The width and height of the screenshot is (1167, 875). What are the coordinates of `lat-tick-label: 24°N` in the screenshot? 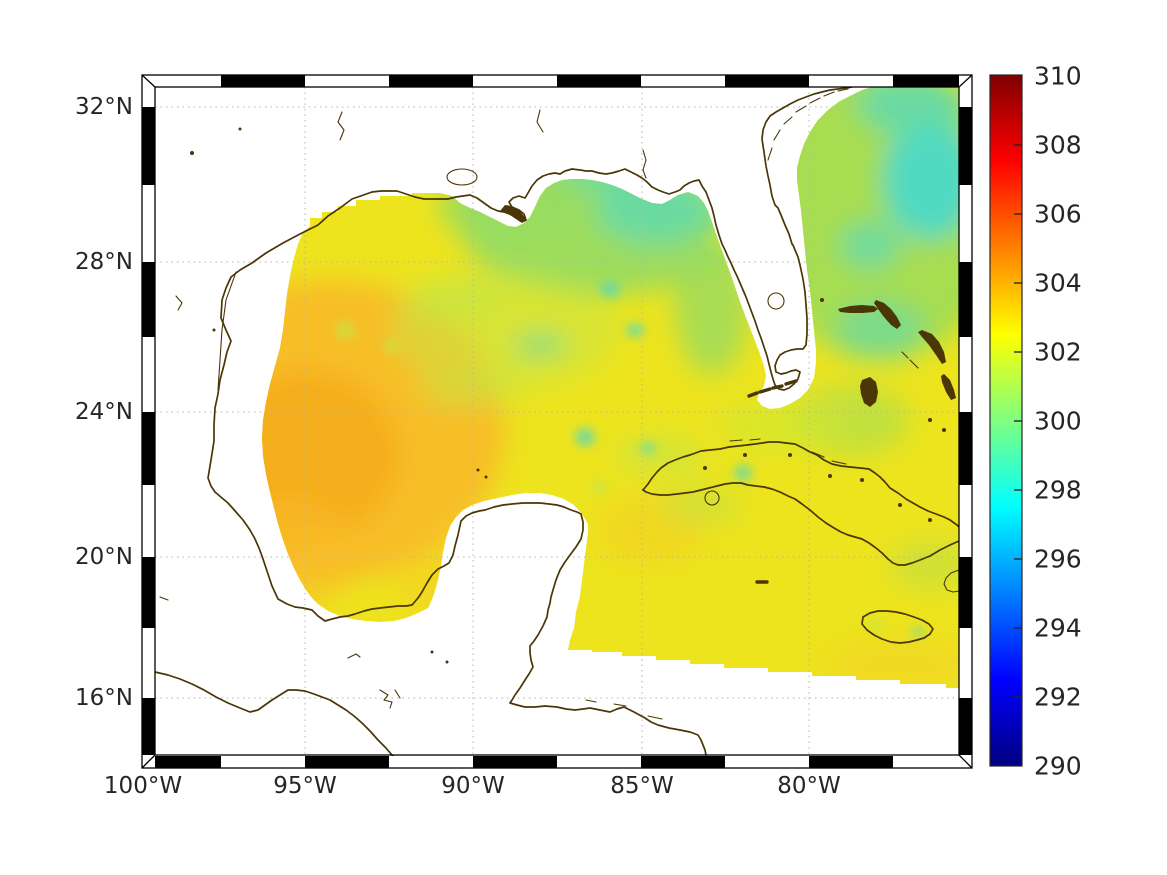 It's located at (104, 412).